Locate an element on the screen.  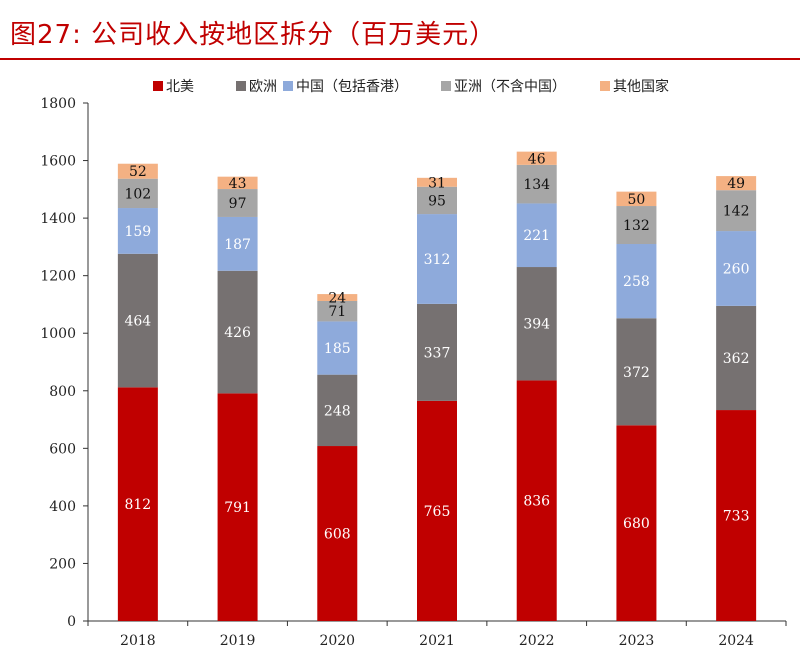
x-tick-label: 2019 is located at coordinates (238, 641).